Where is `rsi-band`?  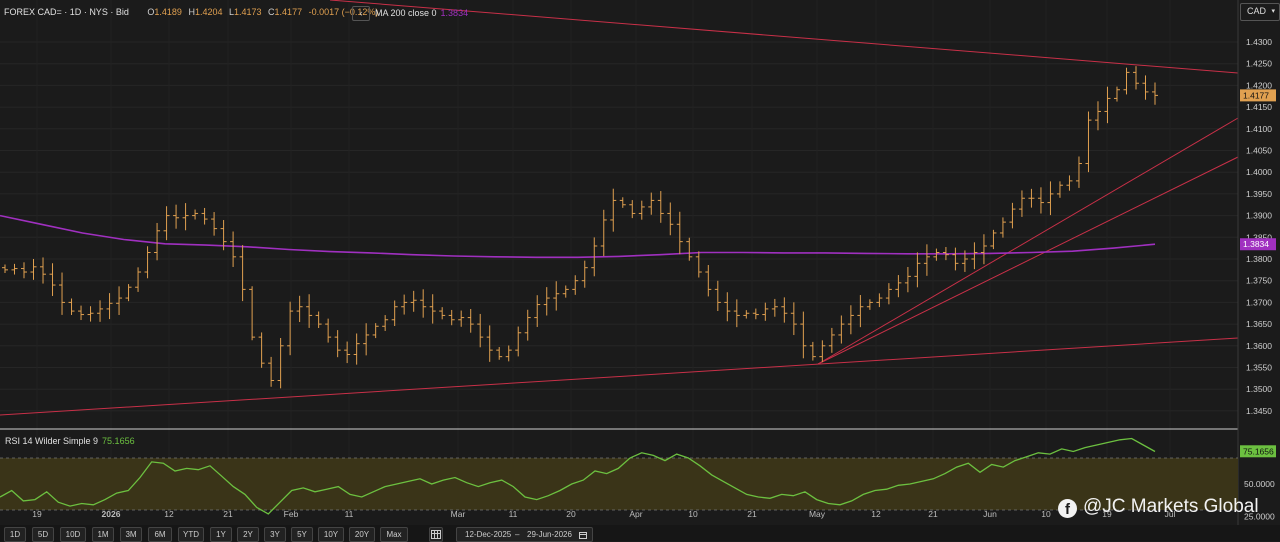
rsi-band is located at coordinates (619, 484).